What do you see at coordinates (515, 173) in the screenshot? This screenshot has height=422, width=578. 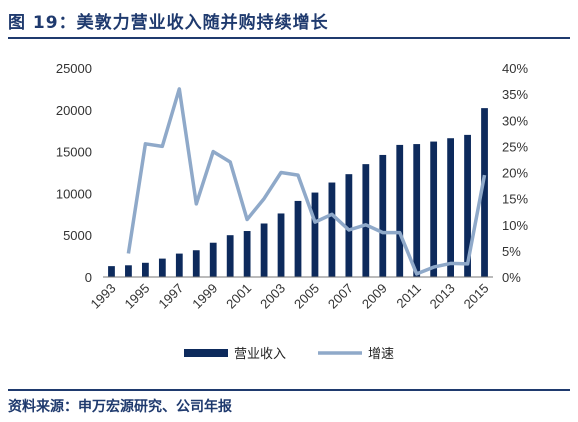 I see `y-right-tick-label: 20%` at bounding box center [515, 173].